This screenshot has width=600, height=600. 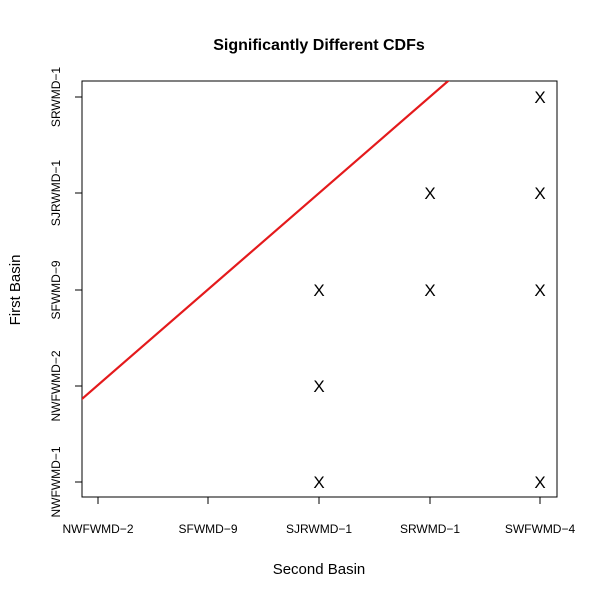 What do you see at coordinates (319, 45) in the screenshot?
I see `chart-title: Significantly Different CDFs` at bounding box center [319, 45].